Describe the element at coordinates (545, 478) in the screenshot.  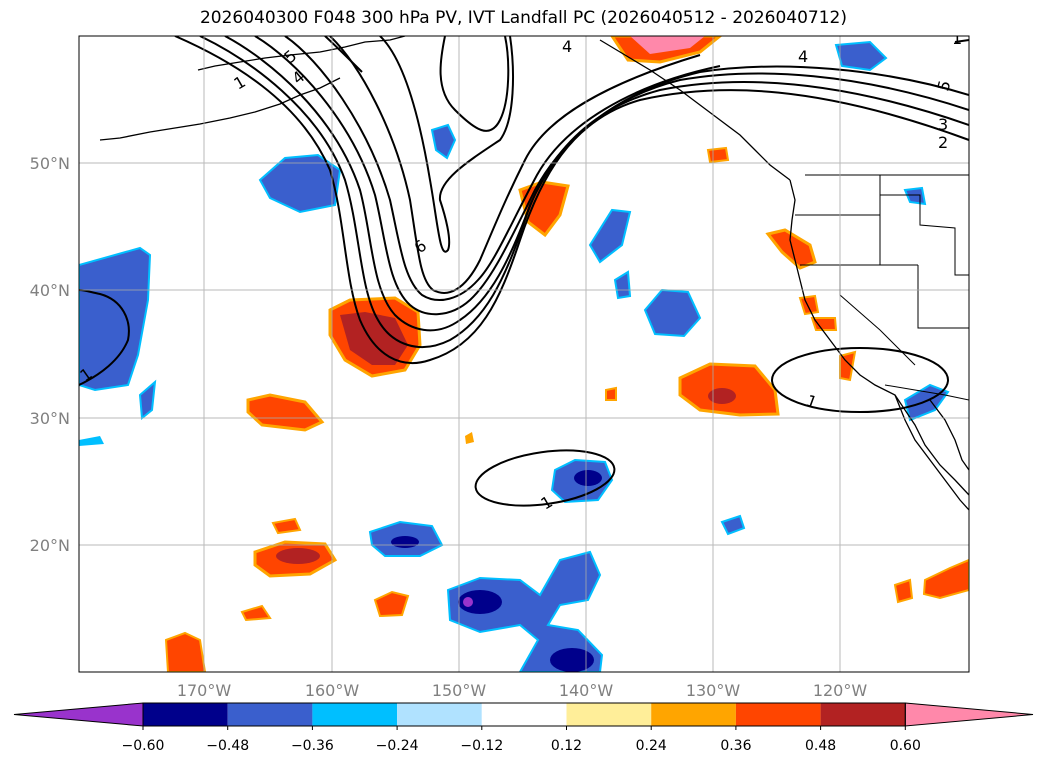
I see `contour-1-central` at that location.